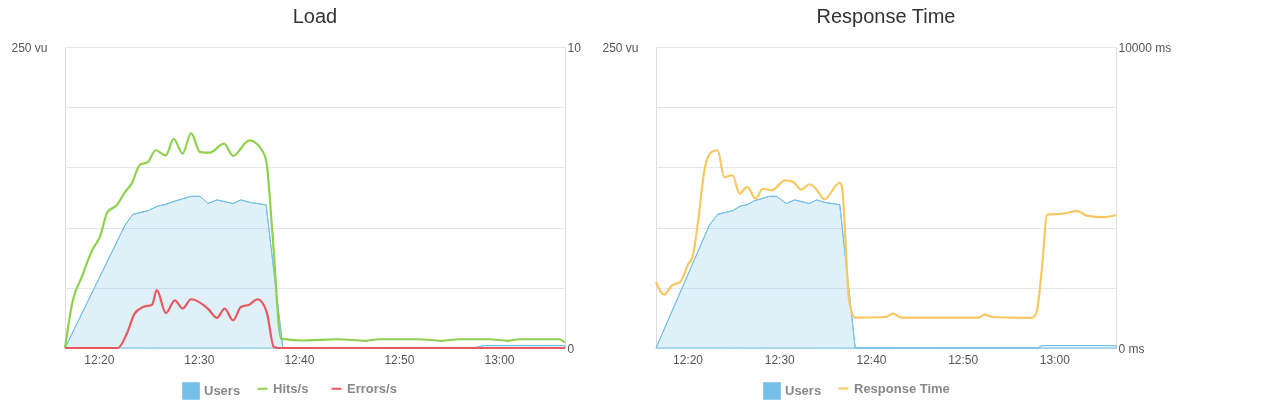 The height and width of the screenshot is (416, 1261). Describe the element at coordinates (574, 47) in the screenshot. I see `y2-tick-label: 10` at that location.